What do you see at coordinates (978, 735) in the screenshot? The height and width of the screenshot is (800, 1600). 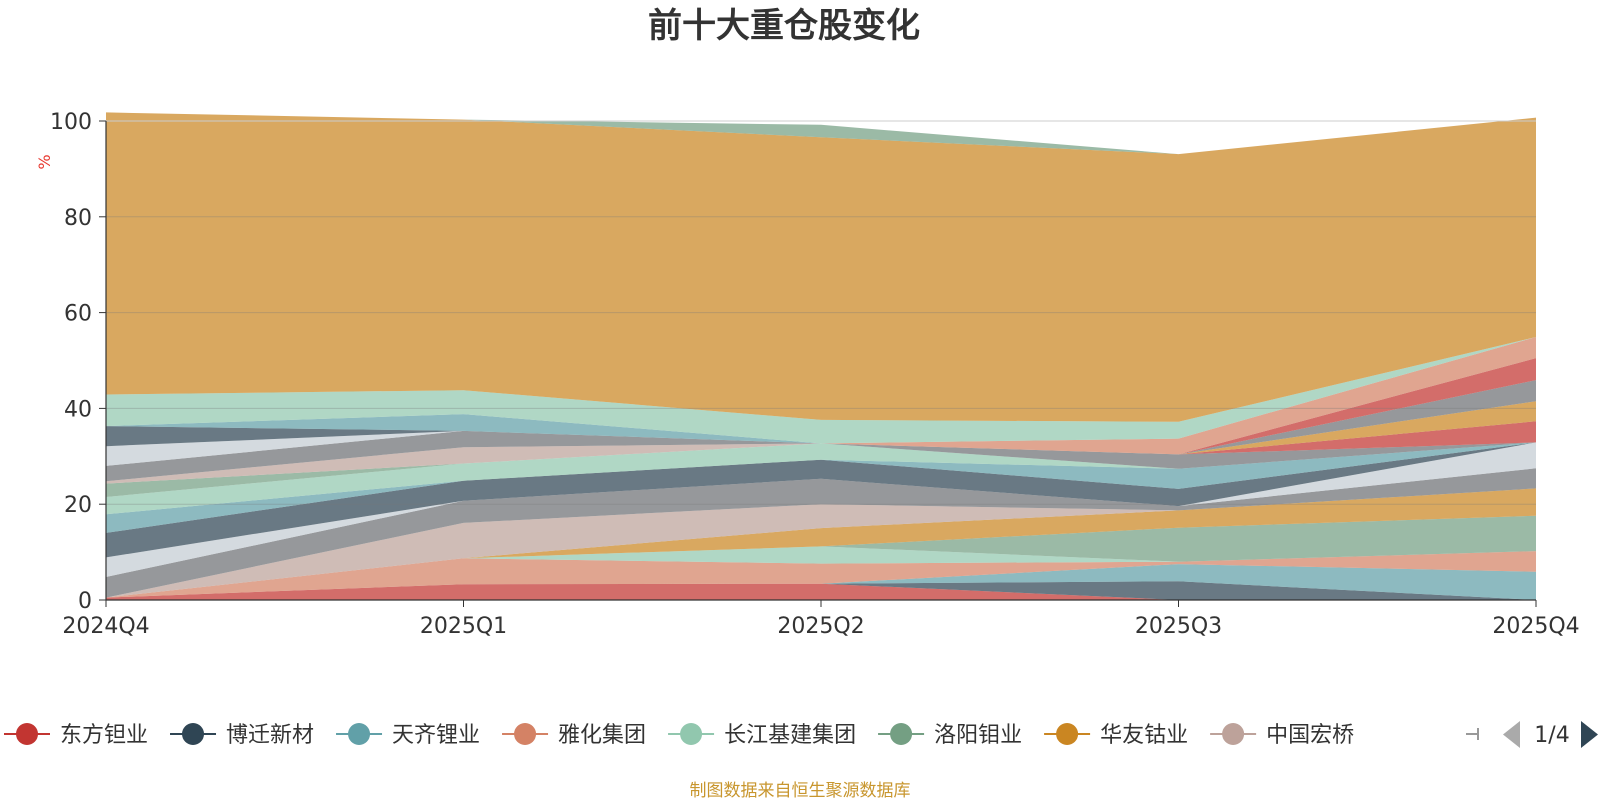 I see `legend-label: 洛阳钼业` at bounding box center [978, 735].